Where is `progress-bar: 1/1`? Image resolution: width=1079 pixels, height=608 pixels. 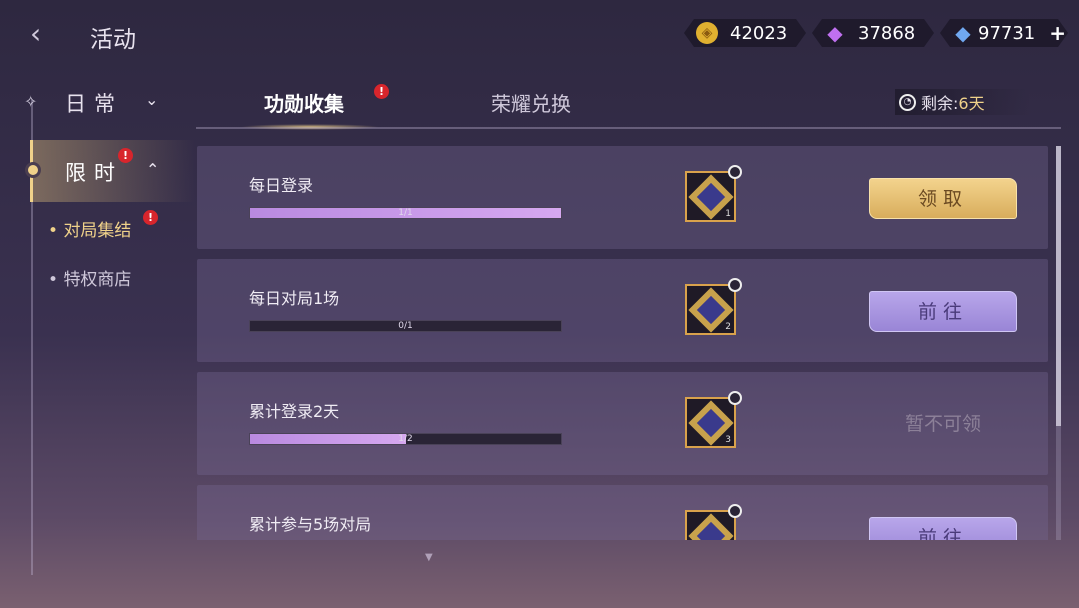
progress-bar: 1/1 is located at coordinates (405, 213).